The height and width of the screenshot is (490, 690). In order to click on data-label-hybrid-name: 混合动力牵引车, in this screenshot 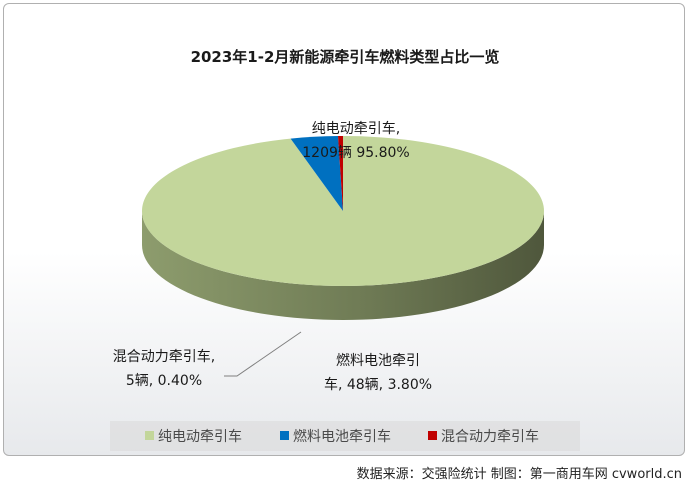, I will do `click(164, 356)`.